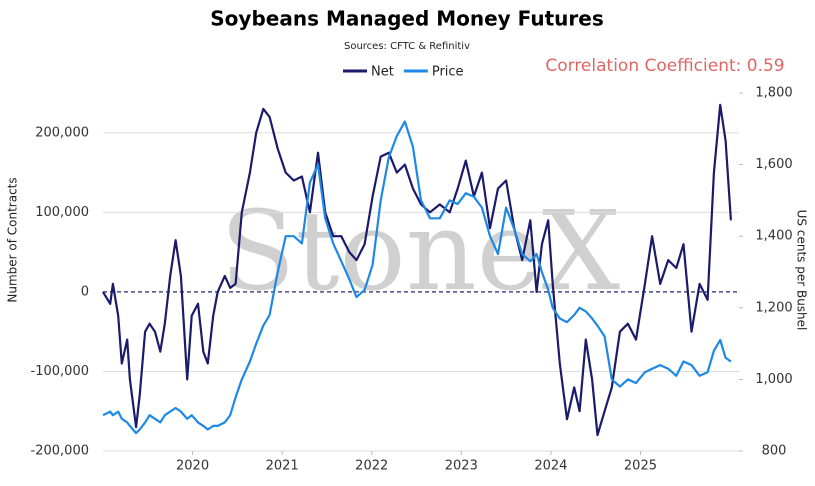  What do you see at coordinates (774, 451) in the screenshot?
I see `y2-tick-label: 800` at bounding box center [774, 451].